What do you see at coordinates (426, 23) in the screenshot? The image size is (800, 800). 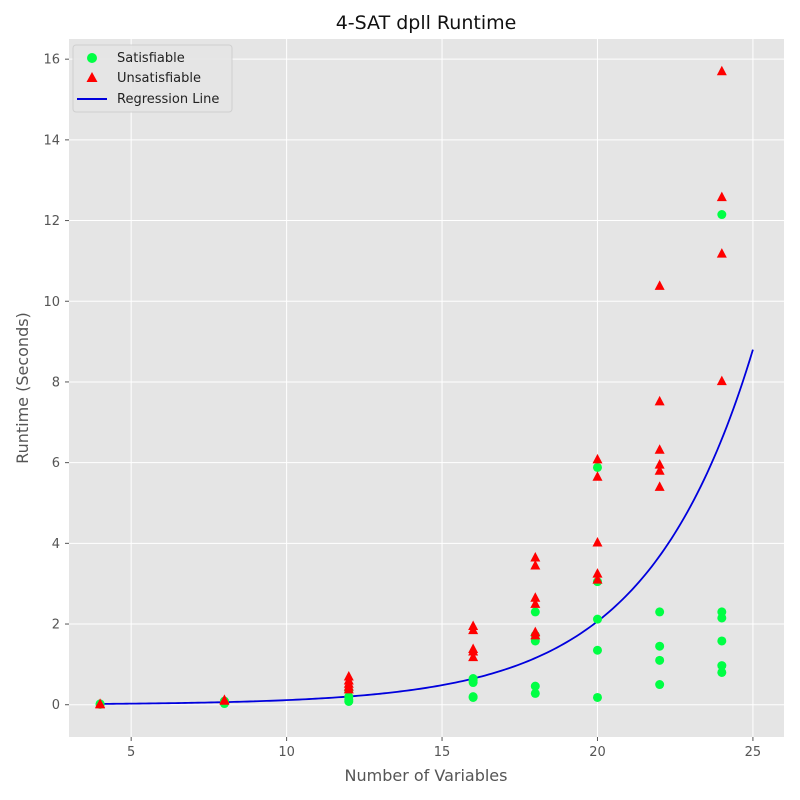 I see `chart-title: 4-SAT dpll Runtime` at bounding box center [426, 23].